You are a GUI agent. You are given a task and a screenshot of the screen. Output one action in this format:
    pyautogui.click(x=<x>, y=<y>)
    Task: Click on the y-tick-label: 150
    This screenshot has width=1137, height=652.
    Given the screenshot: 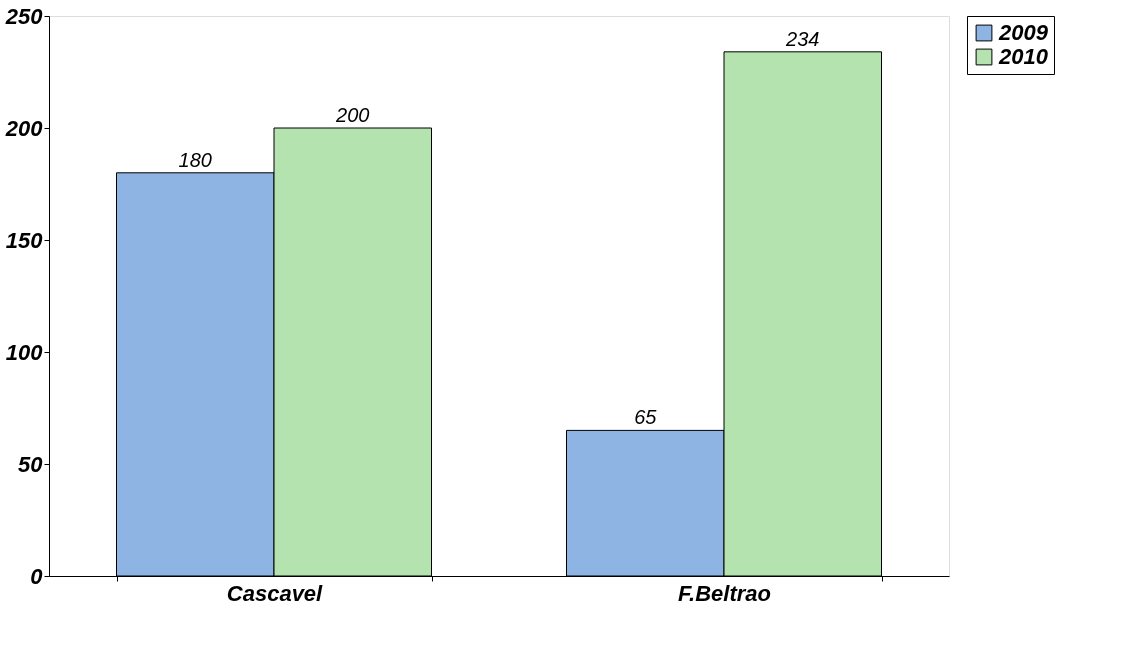 What is the action you would take?
    pyautogui.click(x=24, y=240)
    